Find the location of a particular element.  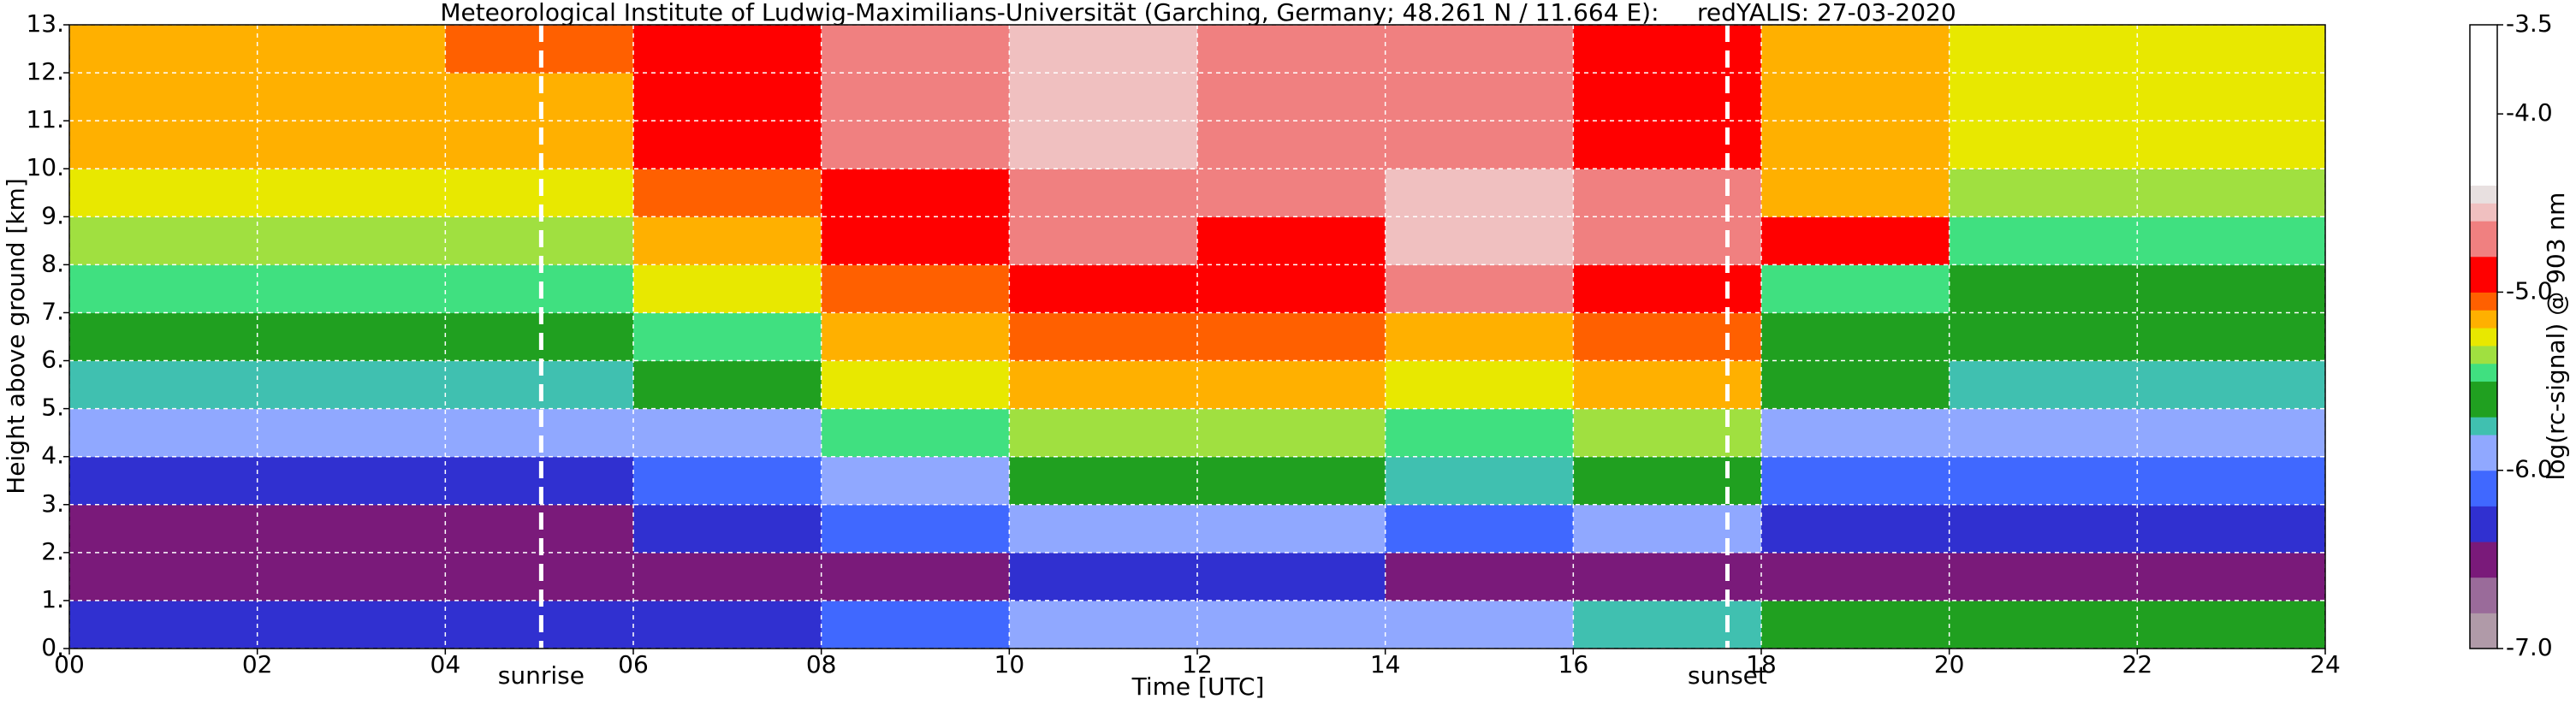

colorbar-tick-label: -5.0 is located at coordinates (2529, 290).